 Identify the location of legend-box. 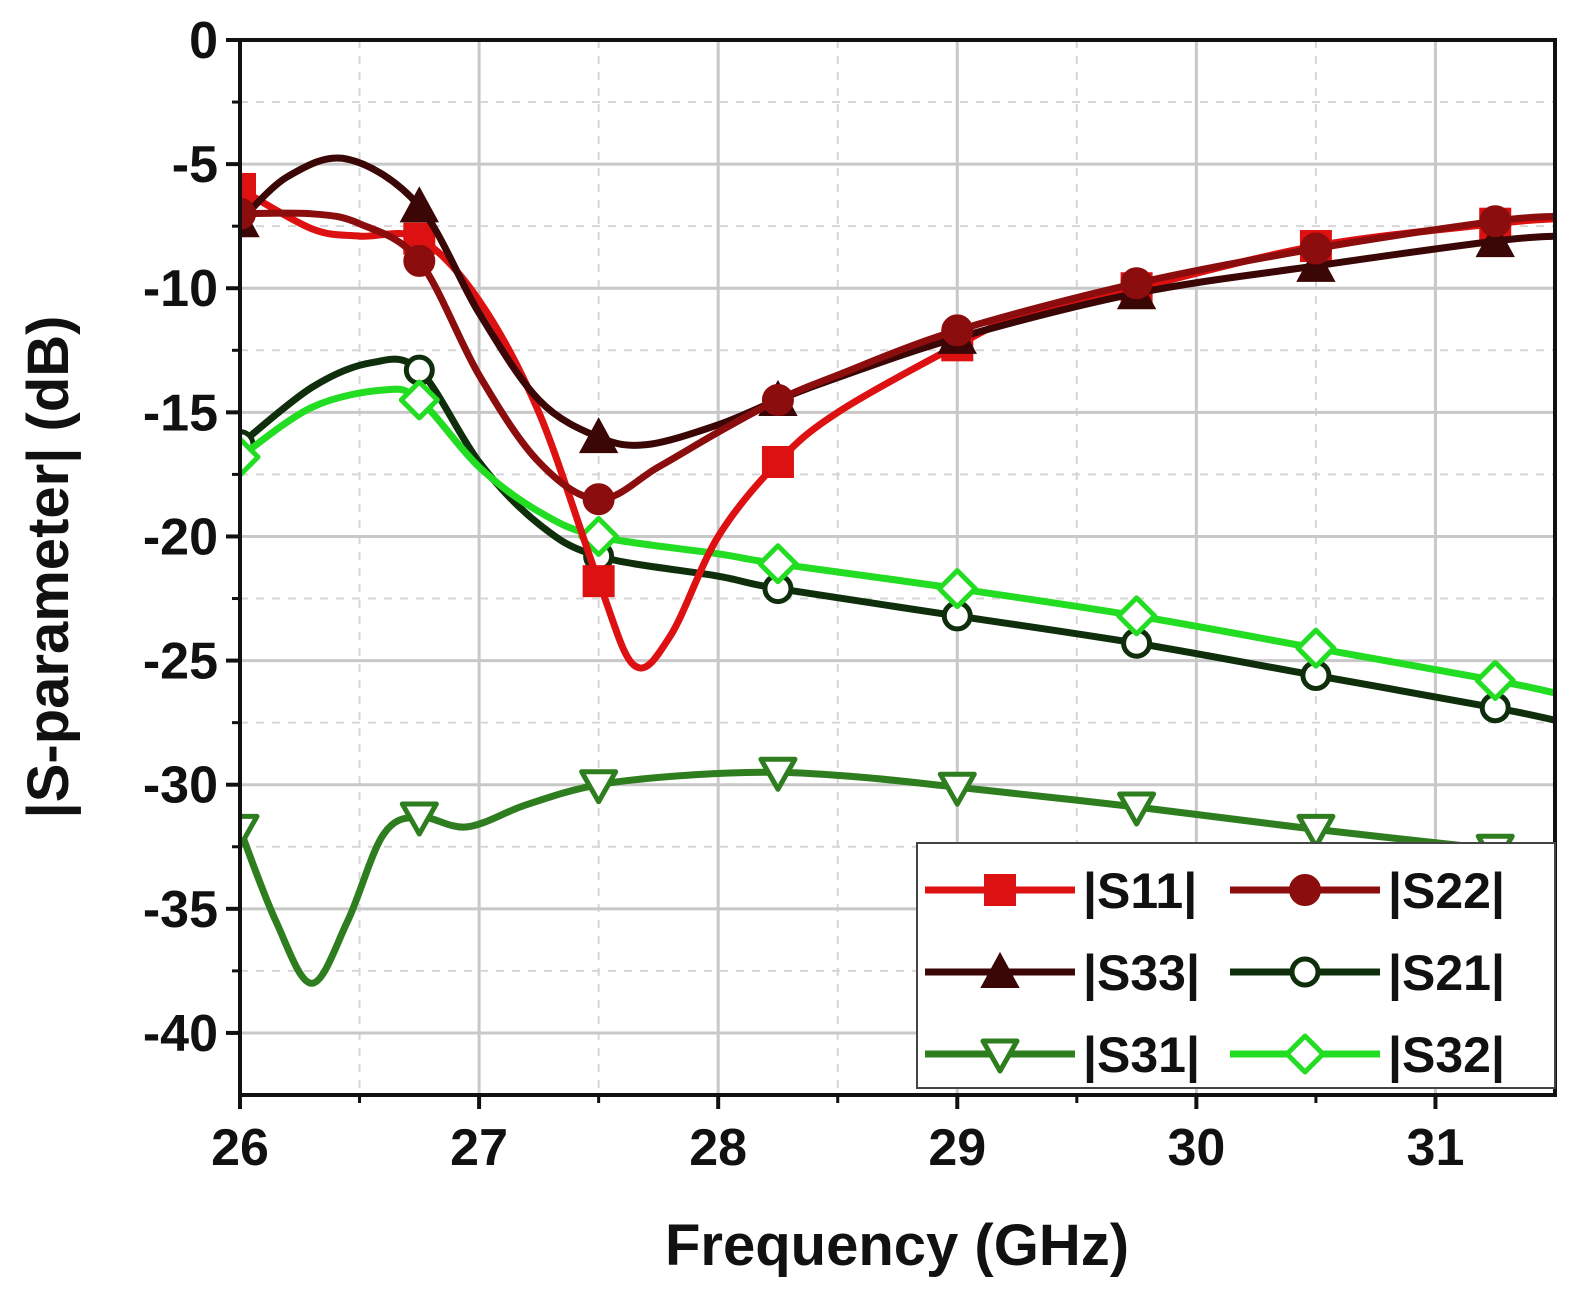
(1236, 965).